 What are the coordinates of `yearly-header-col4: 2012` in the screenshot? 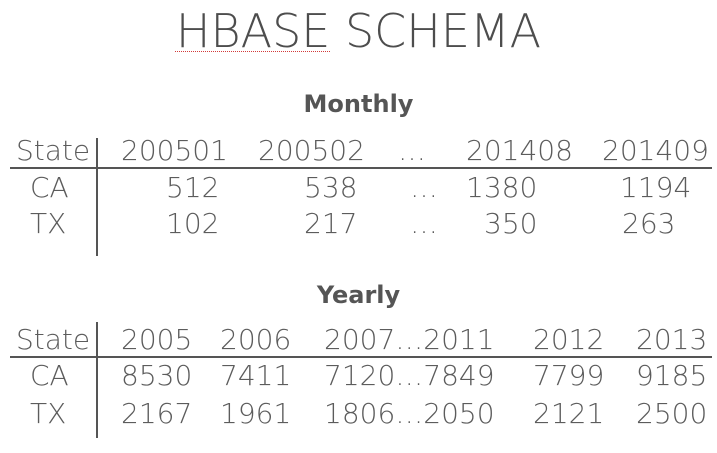 It's located at (568, 340).